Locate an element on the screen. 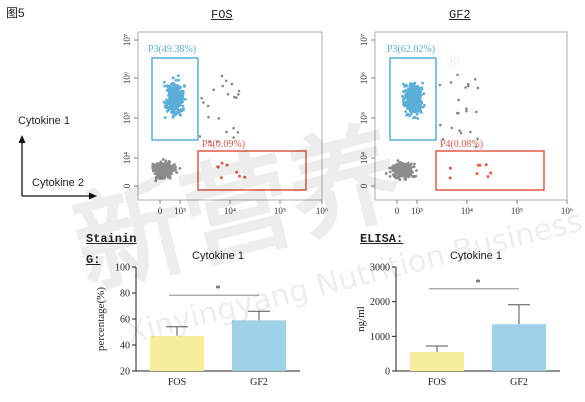 Image resolution: width=585 pixels, height=402 pixels. y-tick-label: 1000 is located at coordinates (380, 337).